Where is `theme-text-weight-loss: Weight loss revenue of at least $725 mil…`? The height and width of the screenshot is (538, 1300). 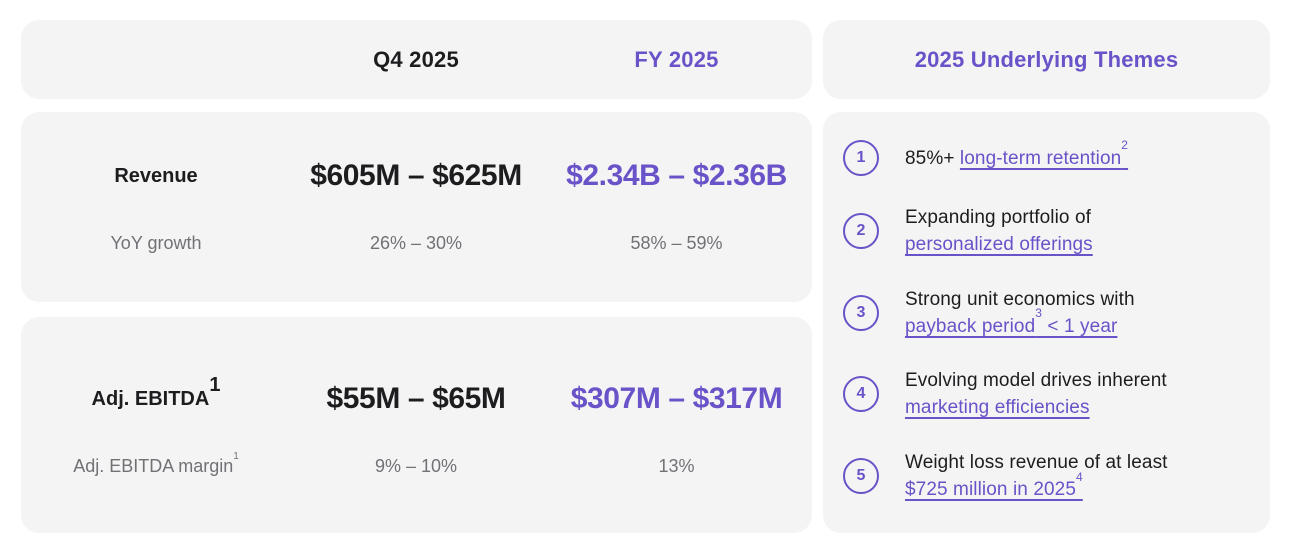 theme-text-weight-loss: Weight loss revenue of at least $725 mil… is located at coordinates (1036, 476).